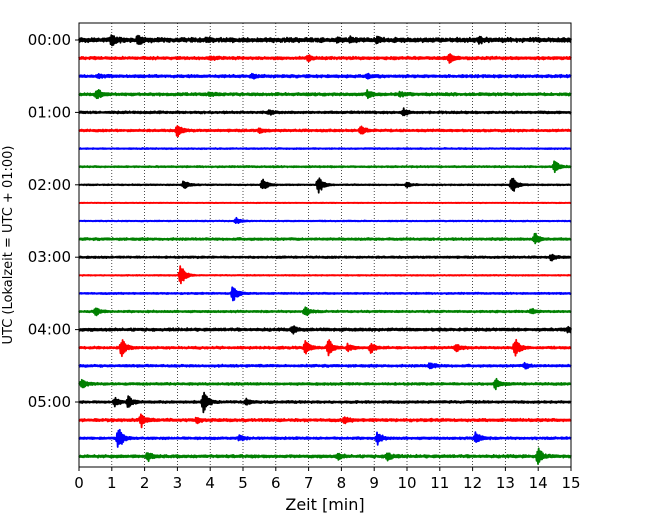  What do you see at coordinates (49, 330) in the screenshot?
I see `y-tick-label: 04:00` at bounding box center [49, 330].